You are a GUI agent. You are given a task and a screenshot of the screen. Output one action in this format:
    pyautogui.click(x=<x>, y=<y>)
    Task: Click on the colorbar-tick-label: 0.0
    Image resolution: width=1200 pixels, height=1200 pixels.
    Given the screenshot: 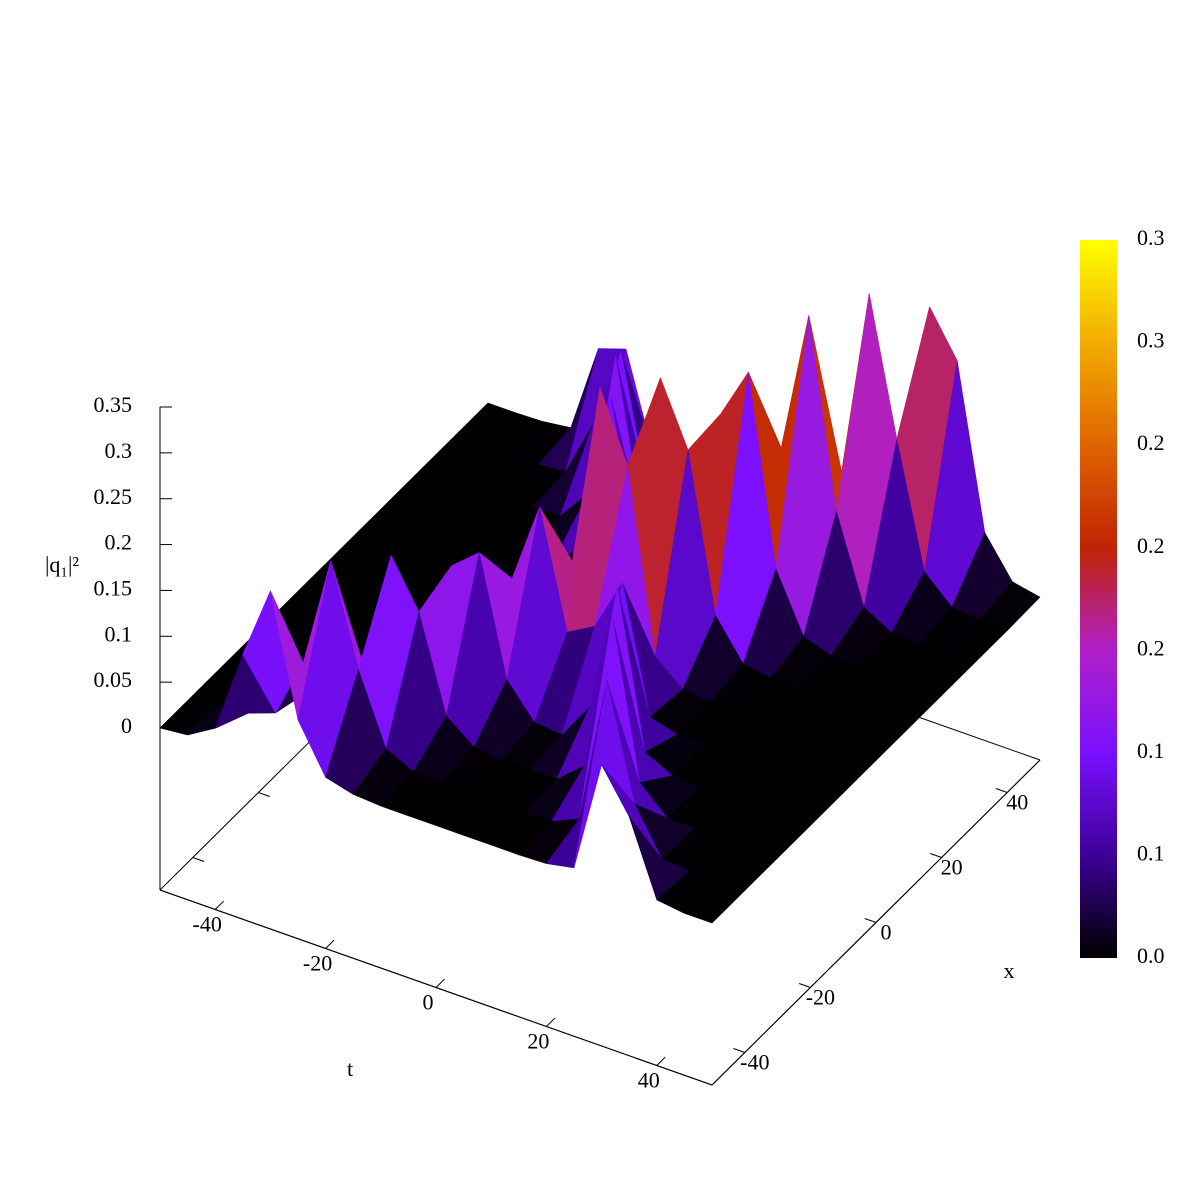 What is the action you would take?
    pyautogui.click(x=1151, y=955)
    